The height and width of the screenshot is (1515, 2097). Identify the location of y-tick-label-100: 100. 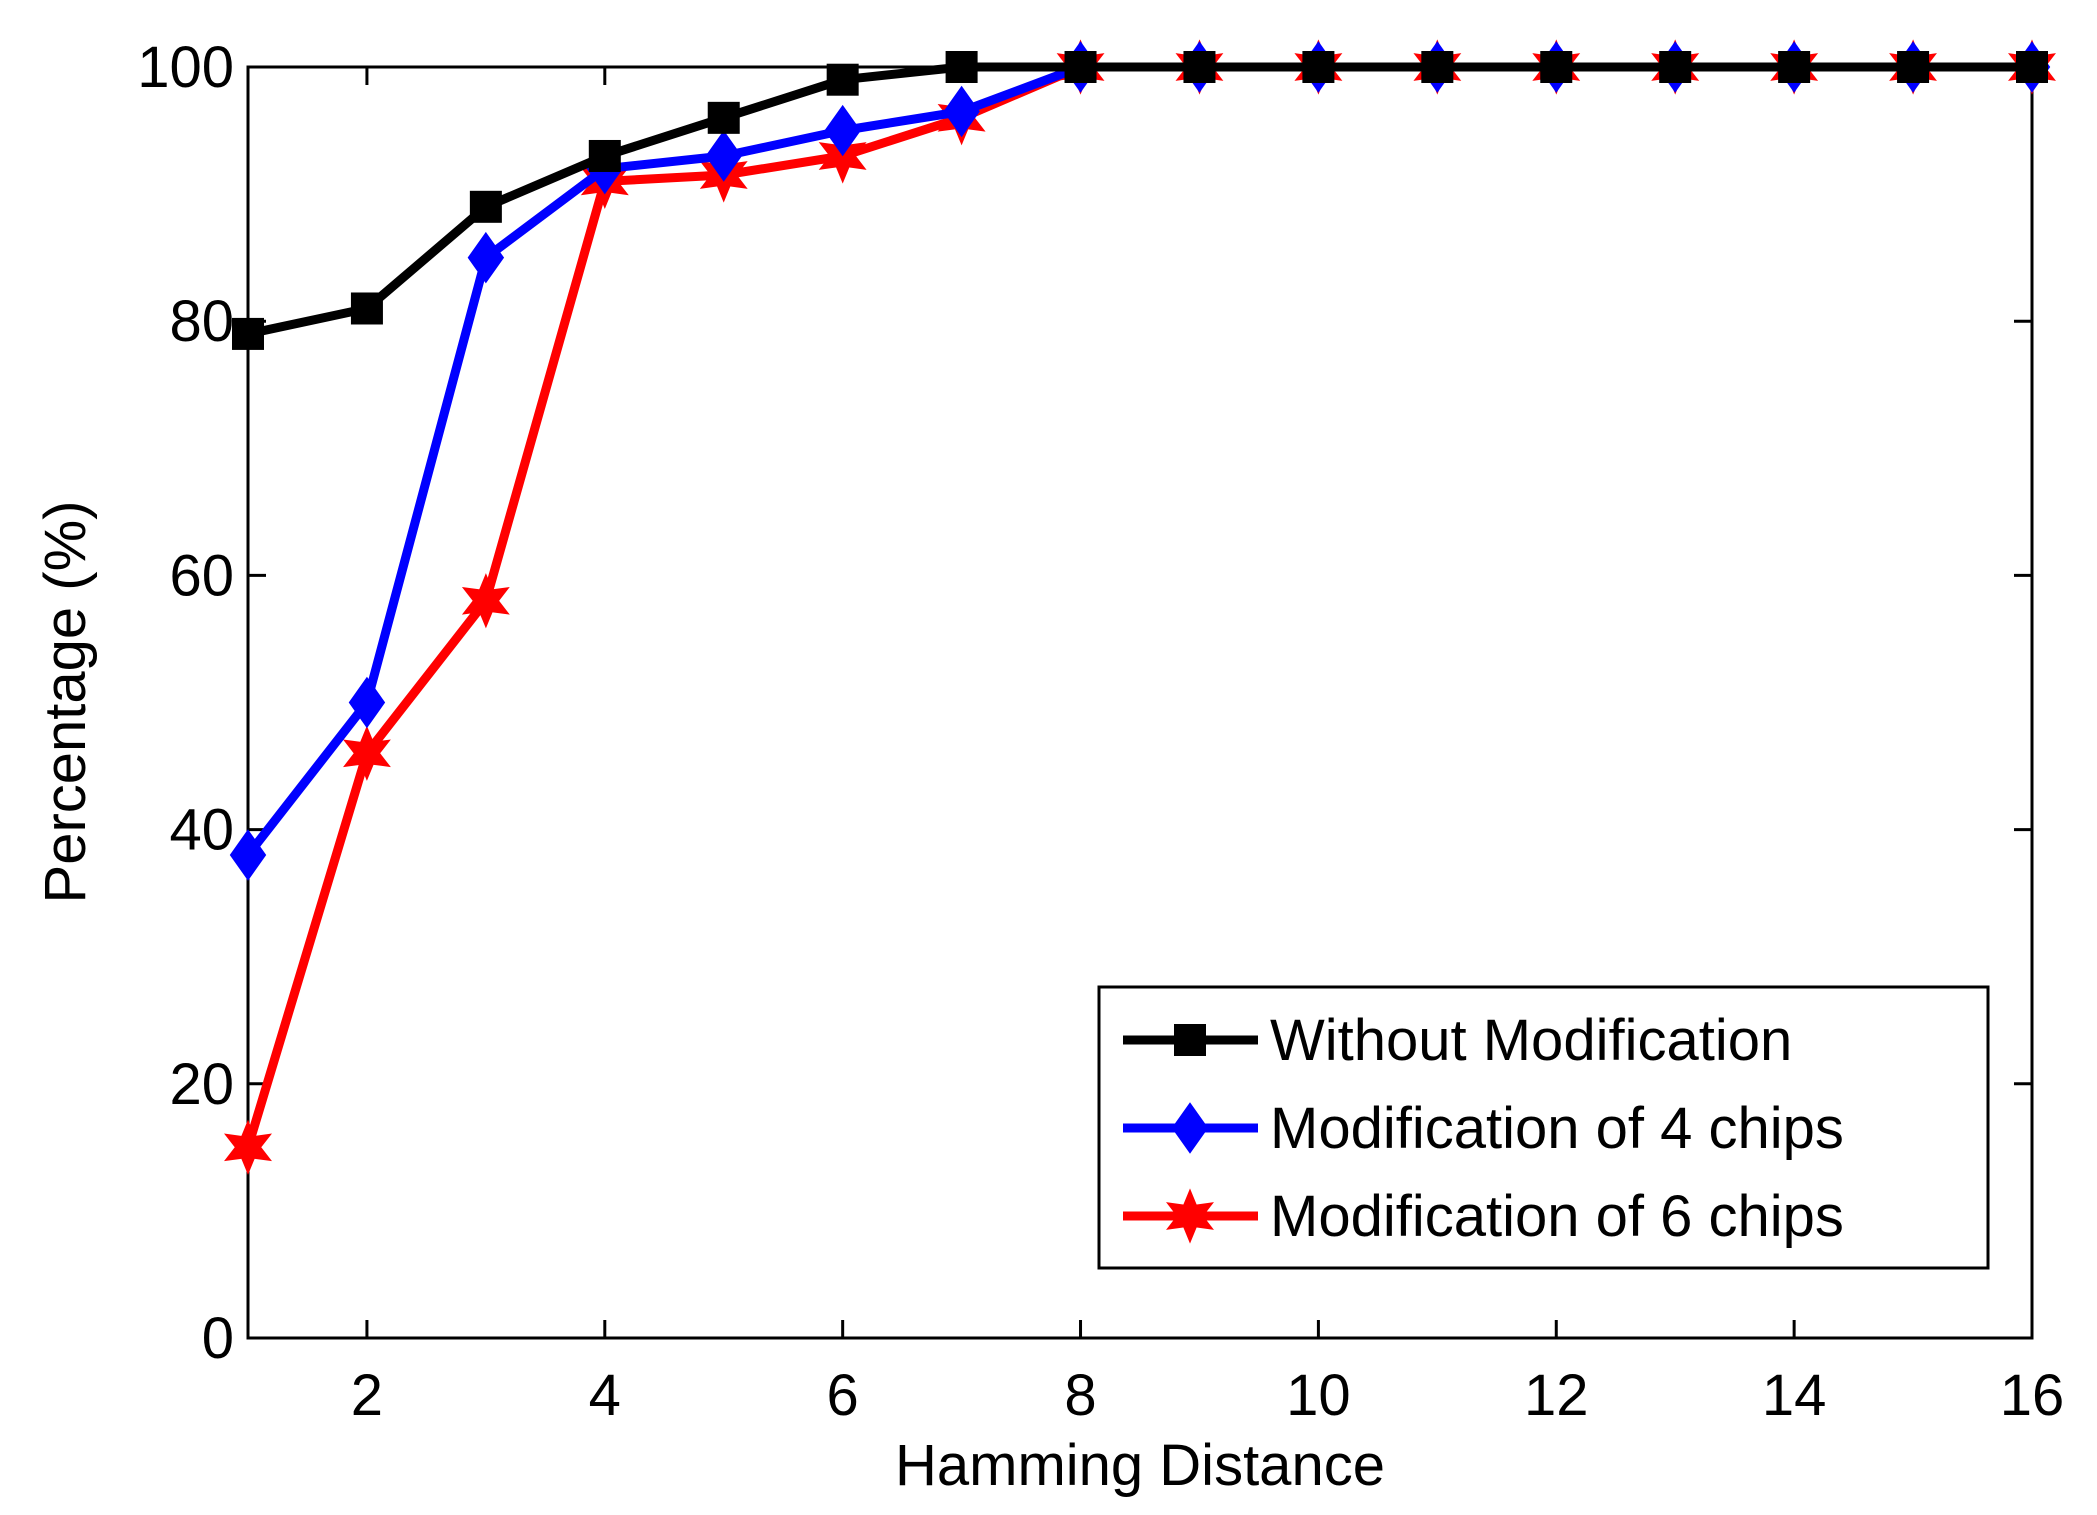
(185, 67).